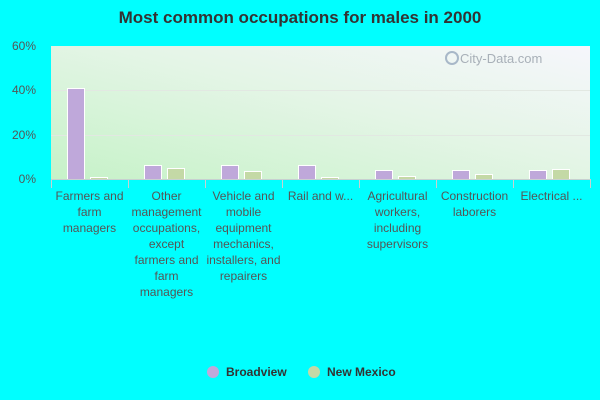 This screenshot has height=400, width=600. I want to click on y-tick-20: 20%, so click(23, 135).